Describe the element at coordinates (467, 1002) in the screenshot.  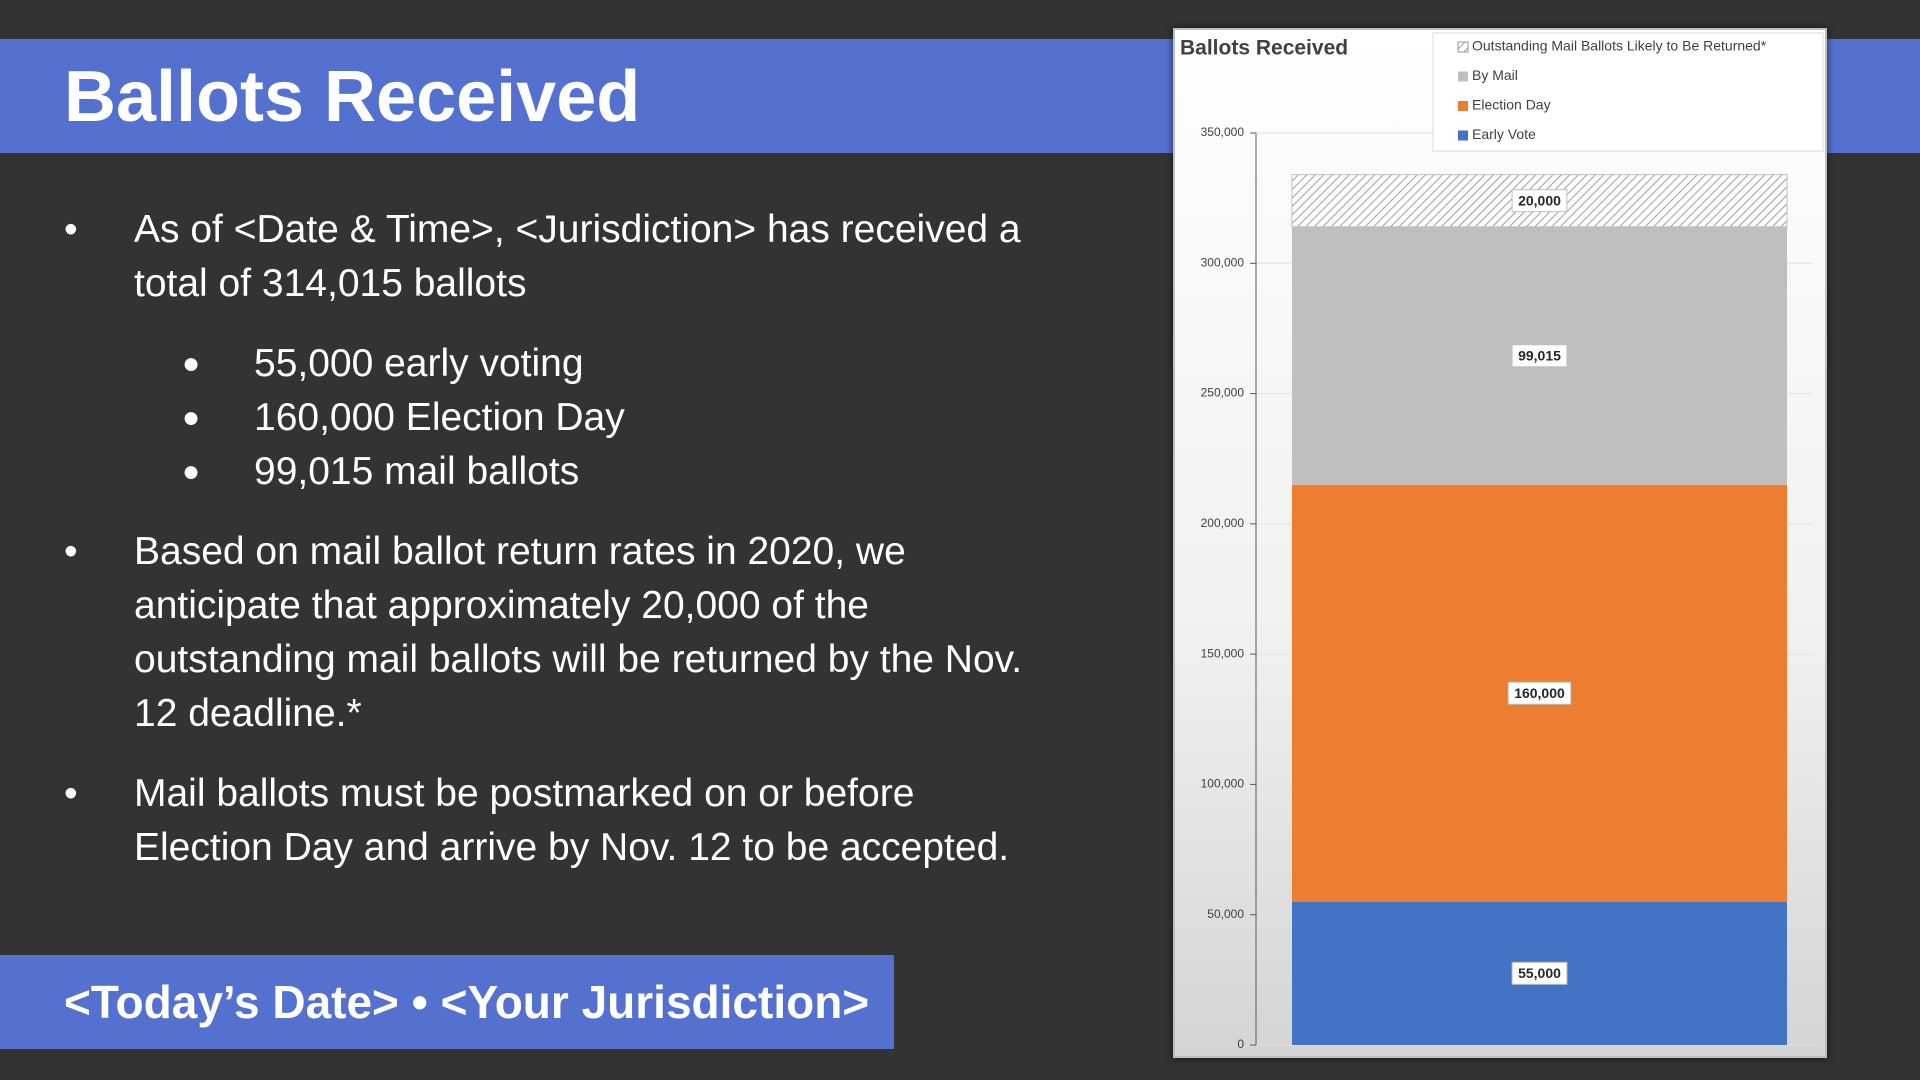
I see `footer-text: <Today’s Date> • <Your Jurisdiction>` at that location.